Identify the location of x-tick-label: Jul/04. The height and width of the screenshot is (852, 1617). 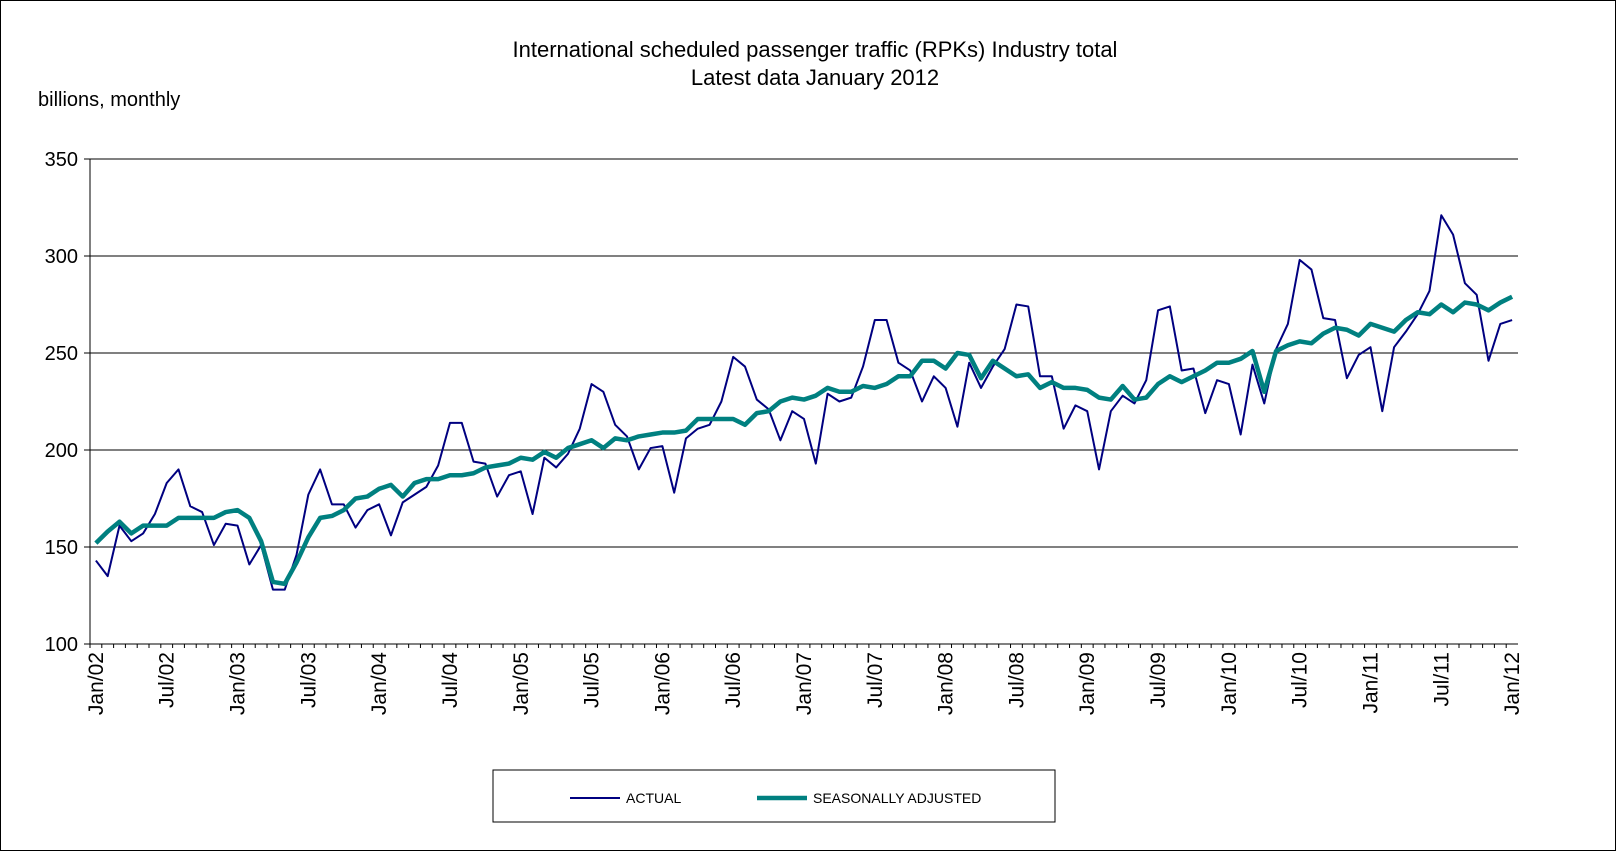
(450, 680).